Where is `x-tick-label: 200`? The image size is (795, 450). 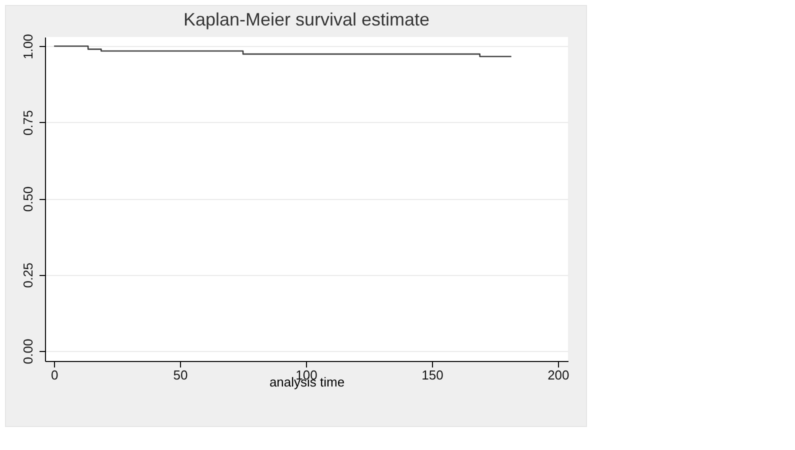 x-tick-label: 200 is located at coordinates (559, 375).